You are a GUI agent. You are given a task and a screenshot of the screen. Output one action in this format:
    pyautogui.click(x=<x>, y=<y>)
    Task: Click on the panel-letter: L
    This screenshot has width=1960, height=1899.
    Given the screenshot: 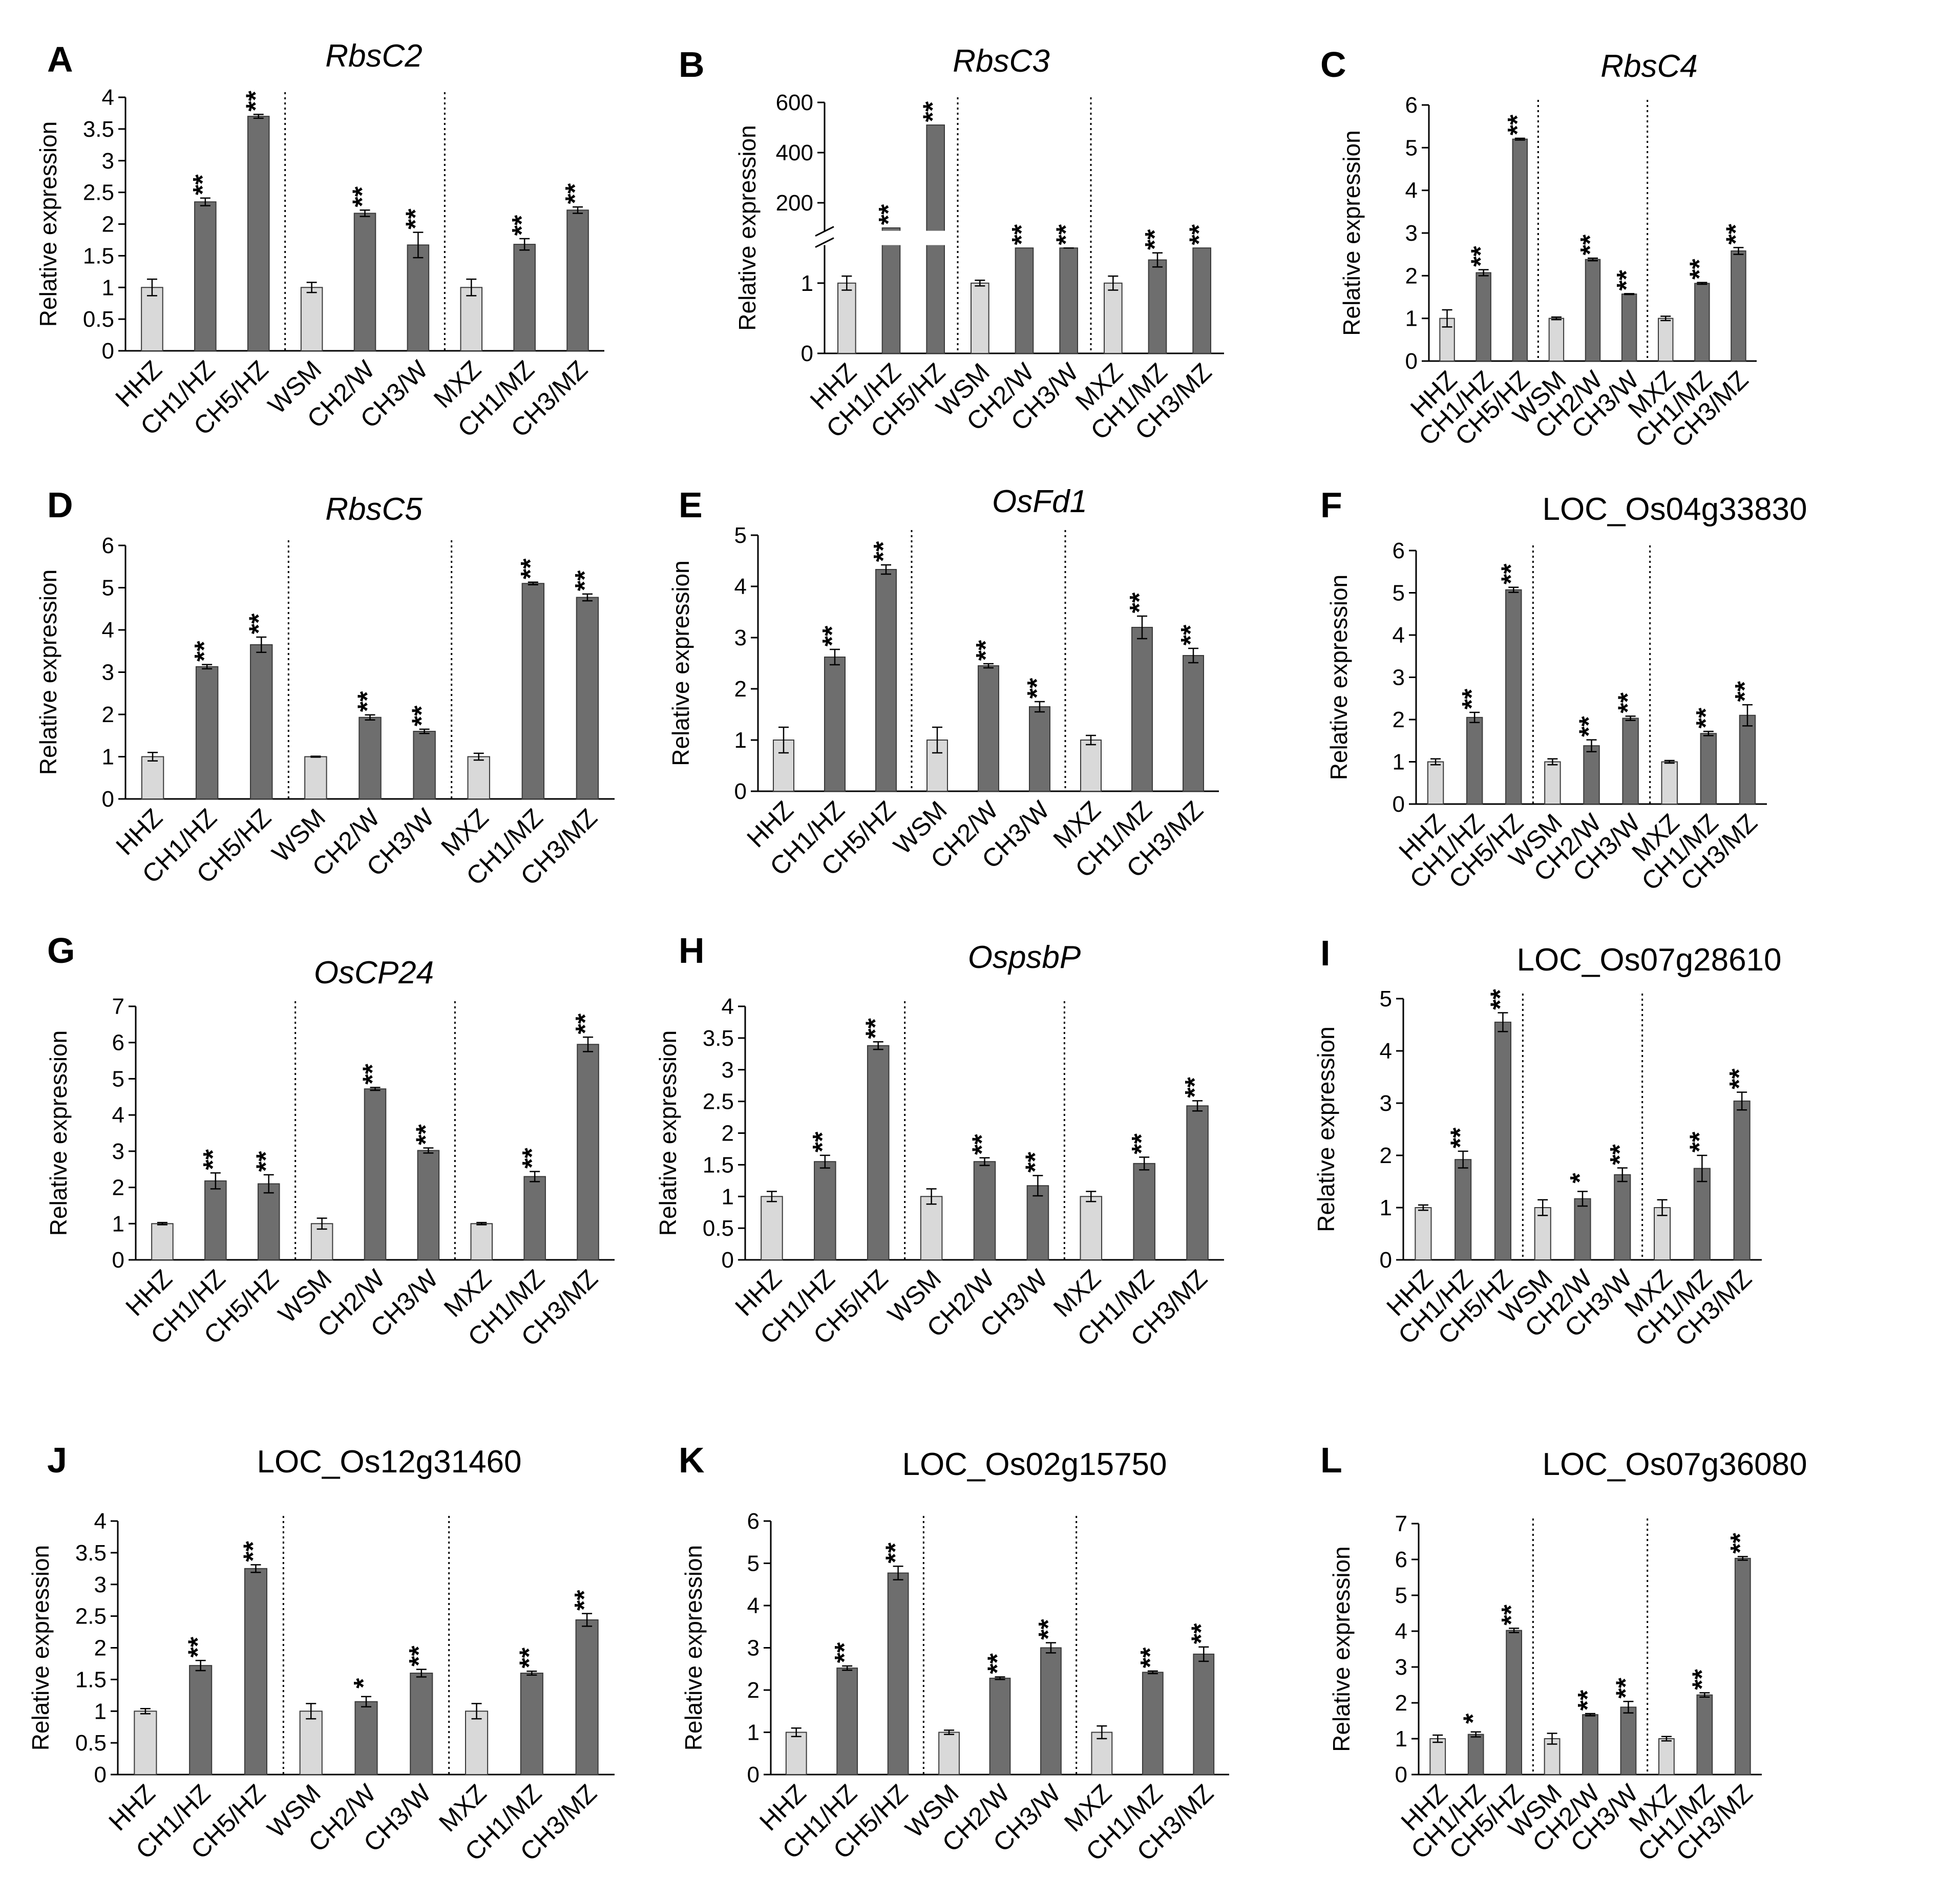 What is the action you would take?
    pyautogui.click(x=1331, y=1460)
    